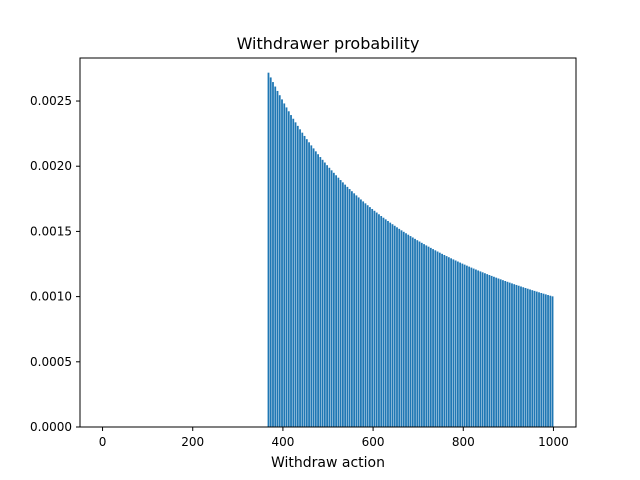  Describe the element at coordinates (553, 442) in the screenshot. I see `x-tick-label: 1000` at that location.